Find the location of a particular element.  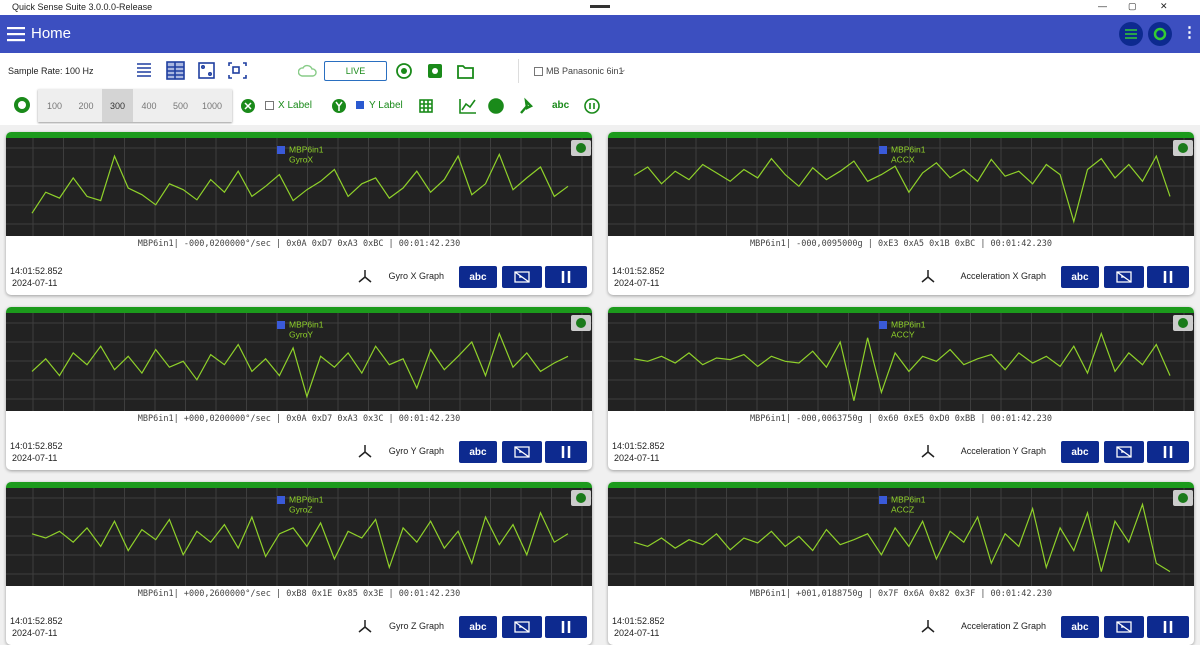

minimize: — is located at coordinates (1102, 6).